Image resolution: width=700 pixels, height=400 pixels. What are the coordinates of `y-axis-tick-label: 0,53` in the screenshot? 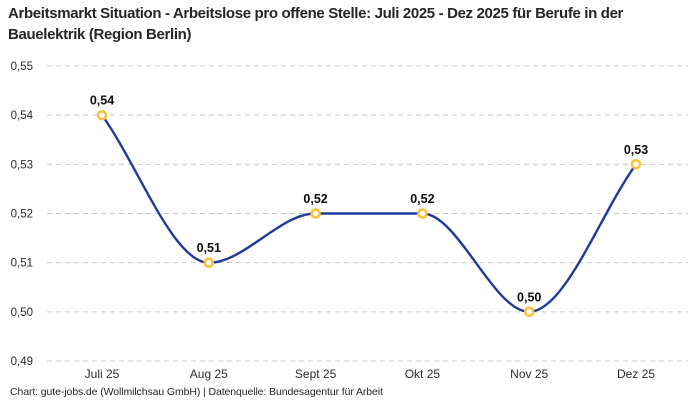 It's located at (22, 165).